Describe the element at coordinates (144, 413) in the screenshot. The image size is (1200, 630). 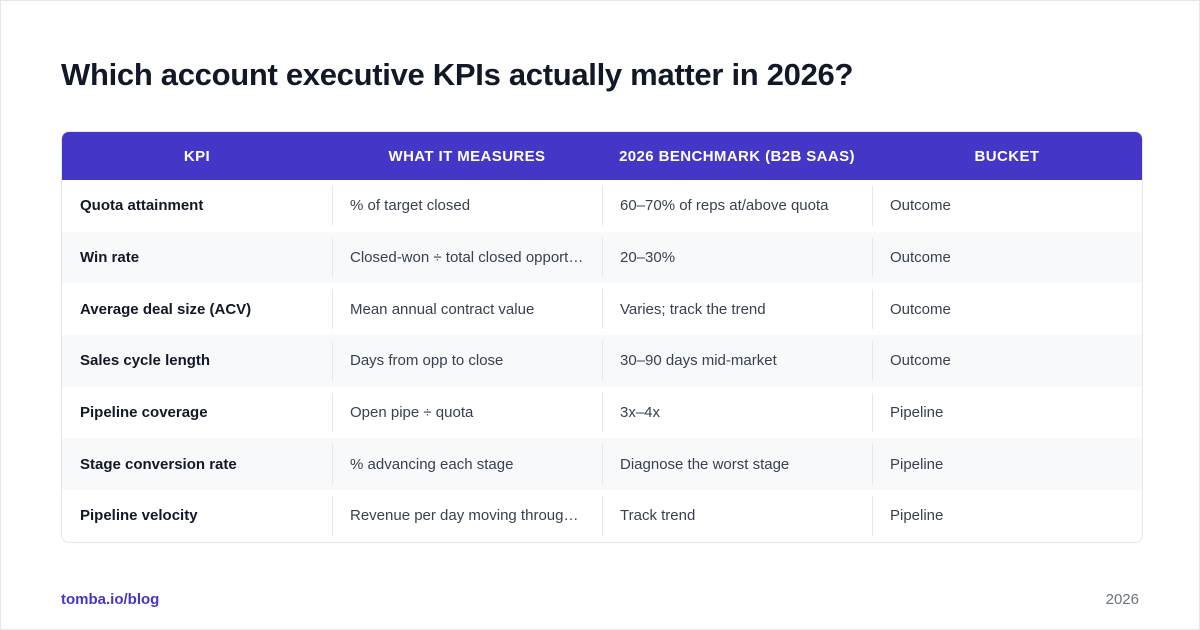
I see `kpi-cell: Pipeline coverage` at that location.